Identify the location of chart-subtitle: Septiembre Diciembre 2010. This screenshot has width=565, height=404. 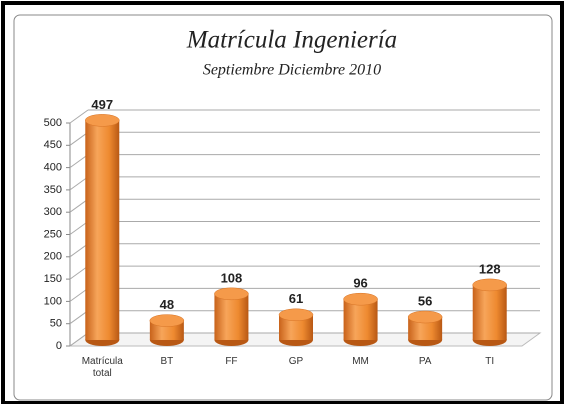
(292, 70).